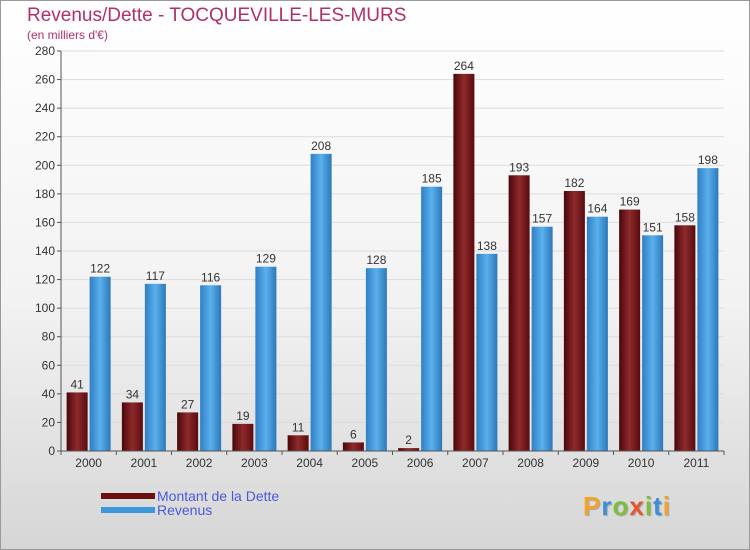 This screenshot has width=750, height=550. I want to click on y-tick-label: 140, so click(45, 251).